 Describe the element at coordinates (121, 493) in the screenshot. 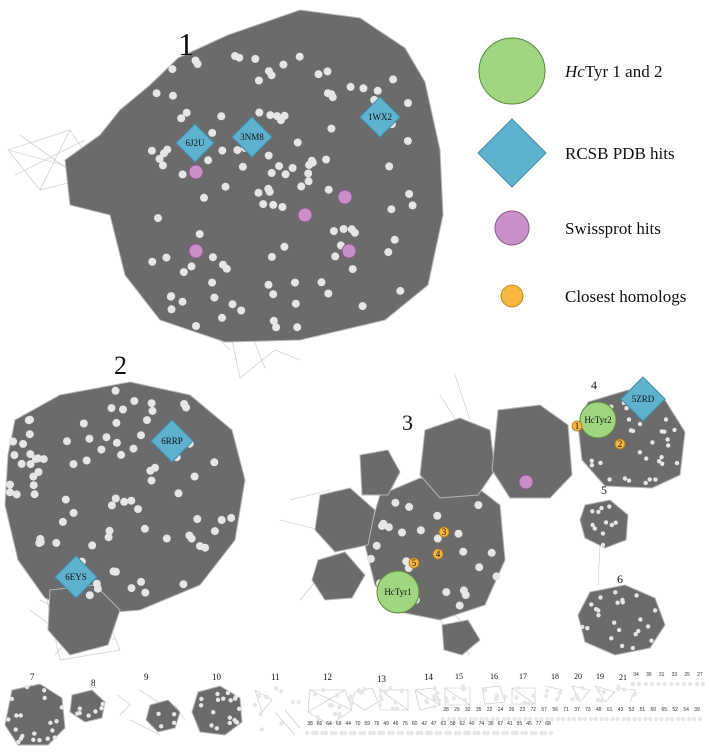

I see `cluster-2-nodes` at that location.